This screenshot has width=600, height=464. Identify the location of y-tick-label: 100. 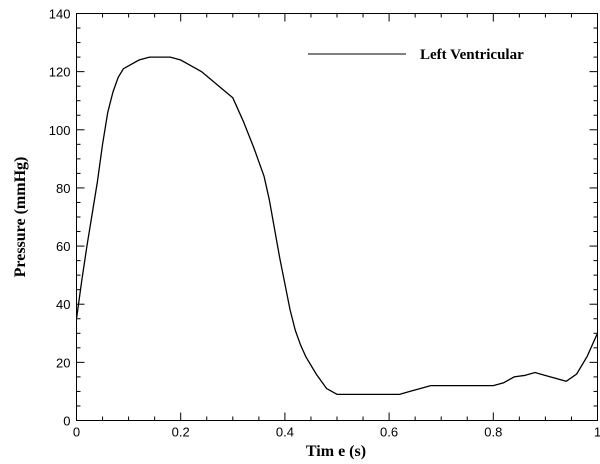
(60, 130).